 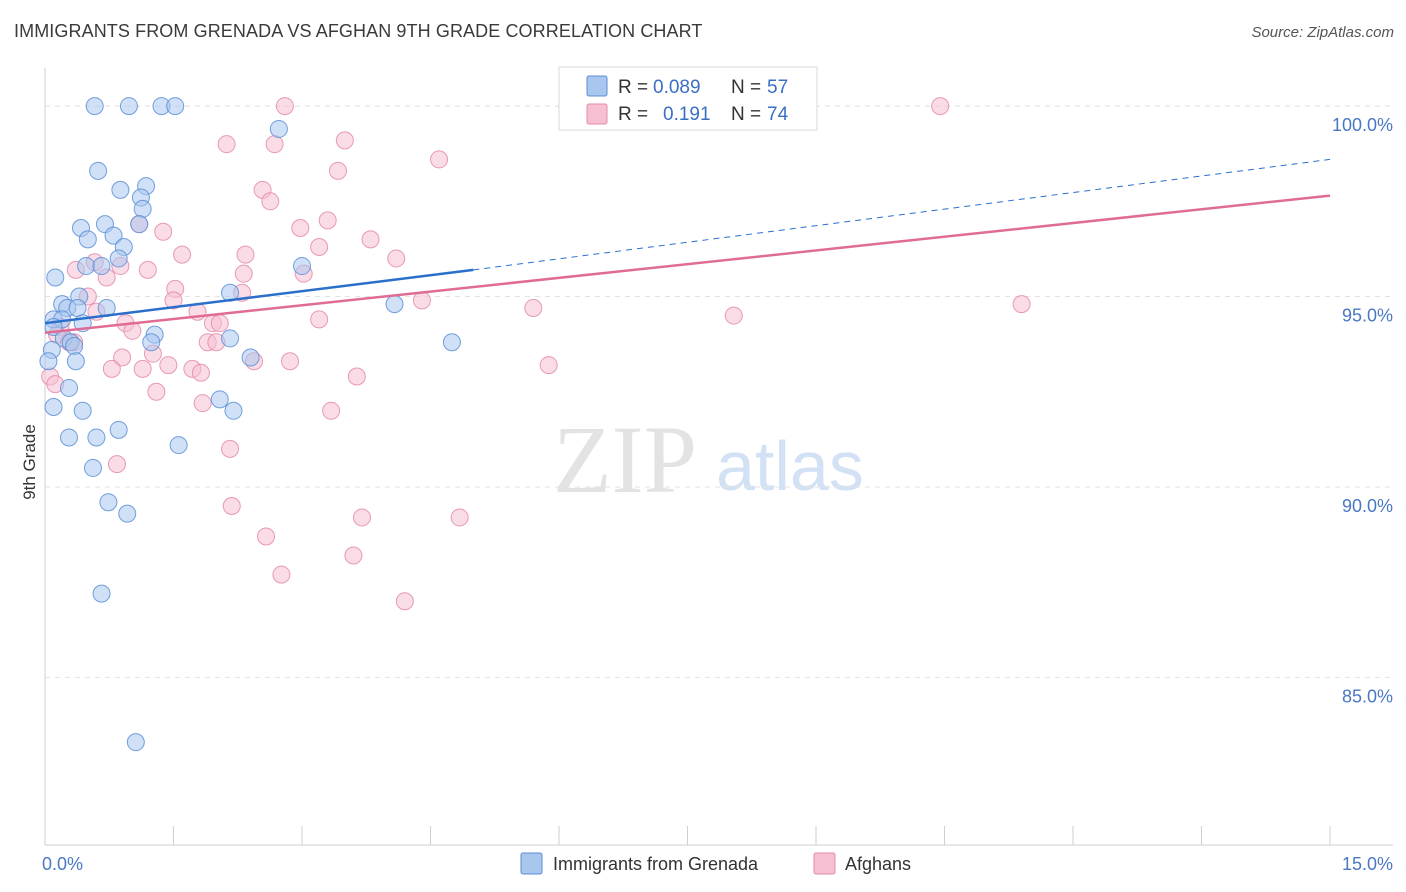 I want to click on y-tick-label: 95.0%, so click(x=1367, y=316).